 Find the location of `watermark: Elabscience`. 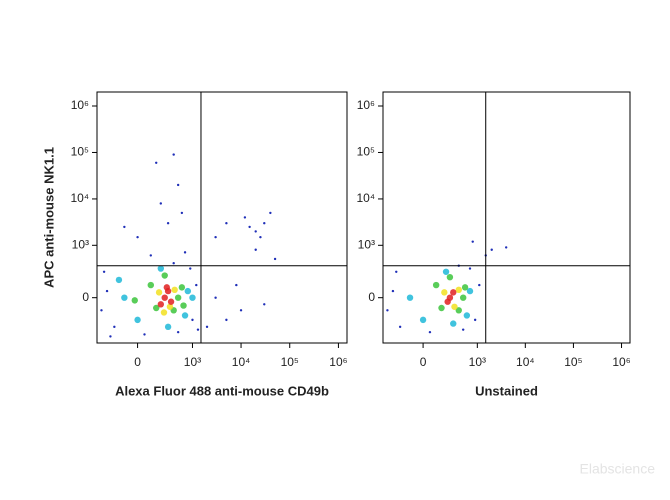

watermark: Elabscience is located at coordinates (618, 469).